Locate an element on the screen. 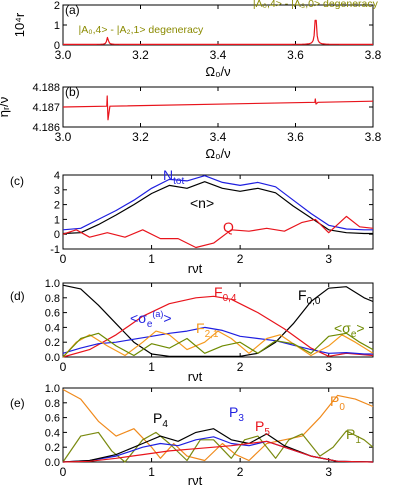 Image resolution: width=407 pixels, height=497 pixels. y-tick-label: 4.187 is located at coordinates (46, 108).